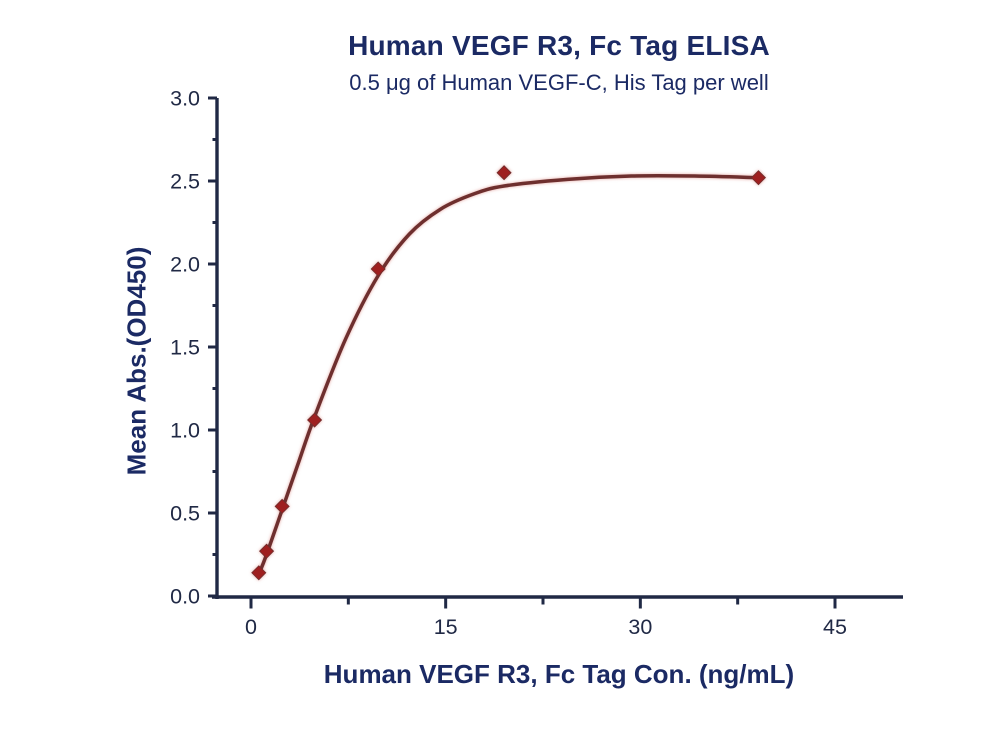  Describe the element at coordinates (185, 182) in the screenshot. I see `y-tick-label: 2.5` at that location.